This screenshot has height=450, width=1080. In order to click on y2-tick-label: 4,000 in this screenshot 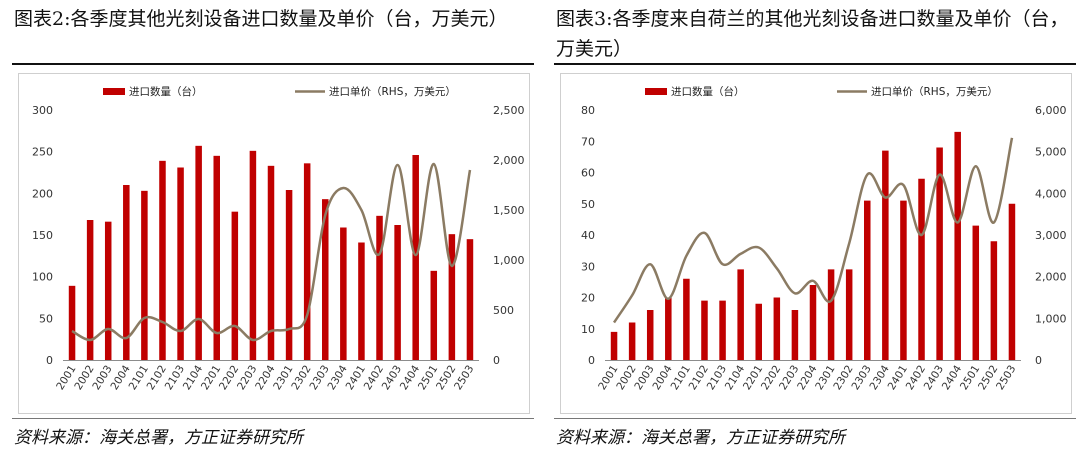, I will do `click(1051, 193)`.